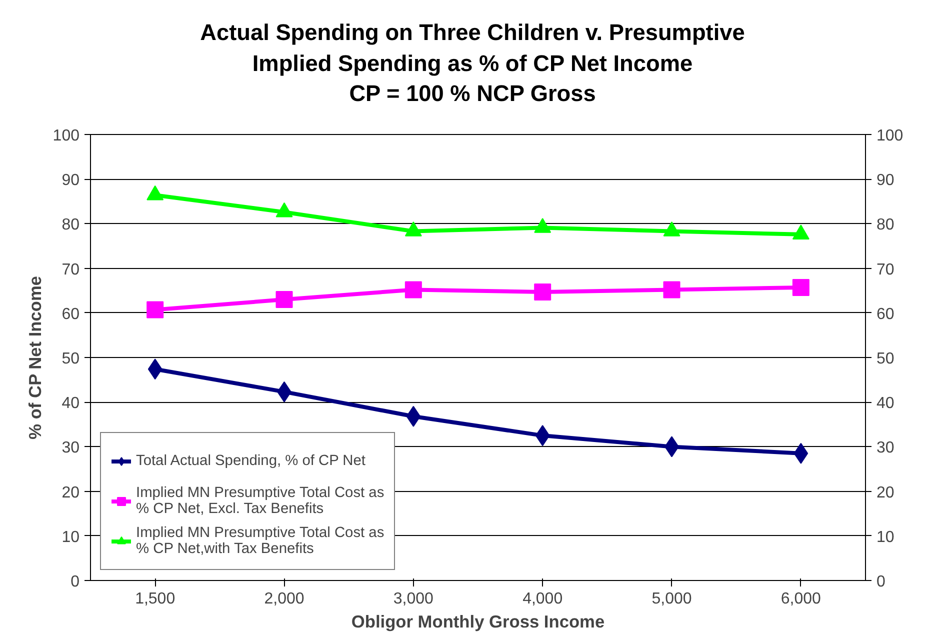 Image resolution: width=939 pixels, height=642 pixels. Describe the element at coordinates (75, 581) in the screenshot. I see `y-tick-label: 0` at that location.